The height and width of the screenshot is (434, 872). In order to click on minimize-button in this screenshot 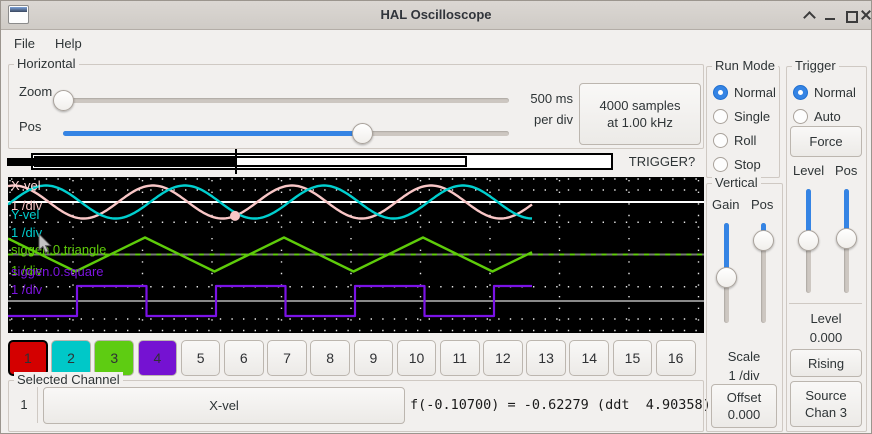, I will do `click(830, 15)`.